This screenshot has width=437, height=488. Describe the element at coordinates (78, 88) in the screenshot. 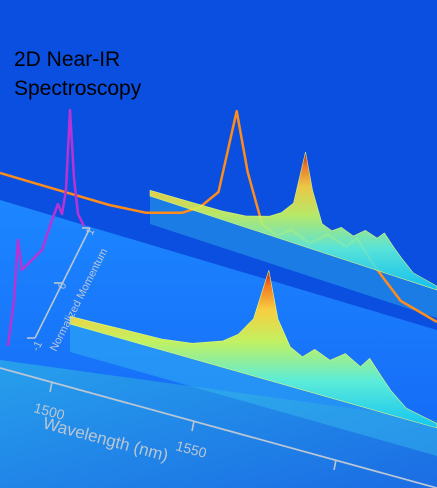

I see `chart-title-line-2: Spectroscopy` at that location.